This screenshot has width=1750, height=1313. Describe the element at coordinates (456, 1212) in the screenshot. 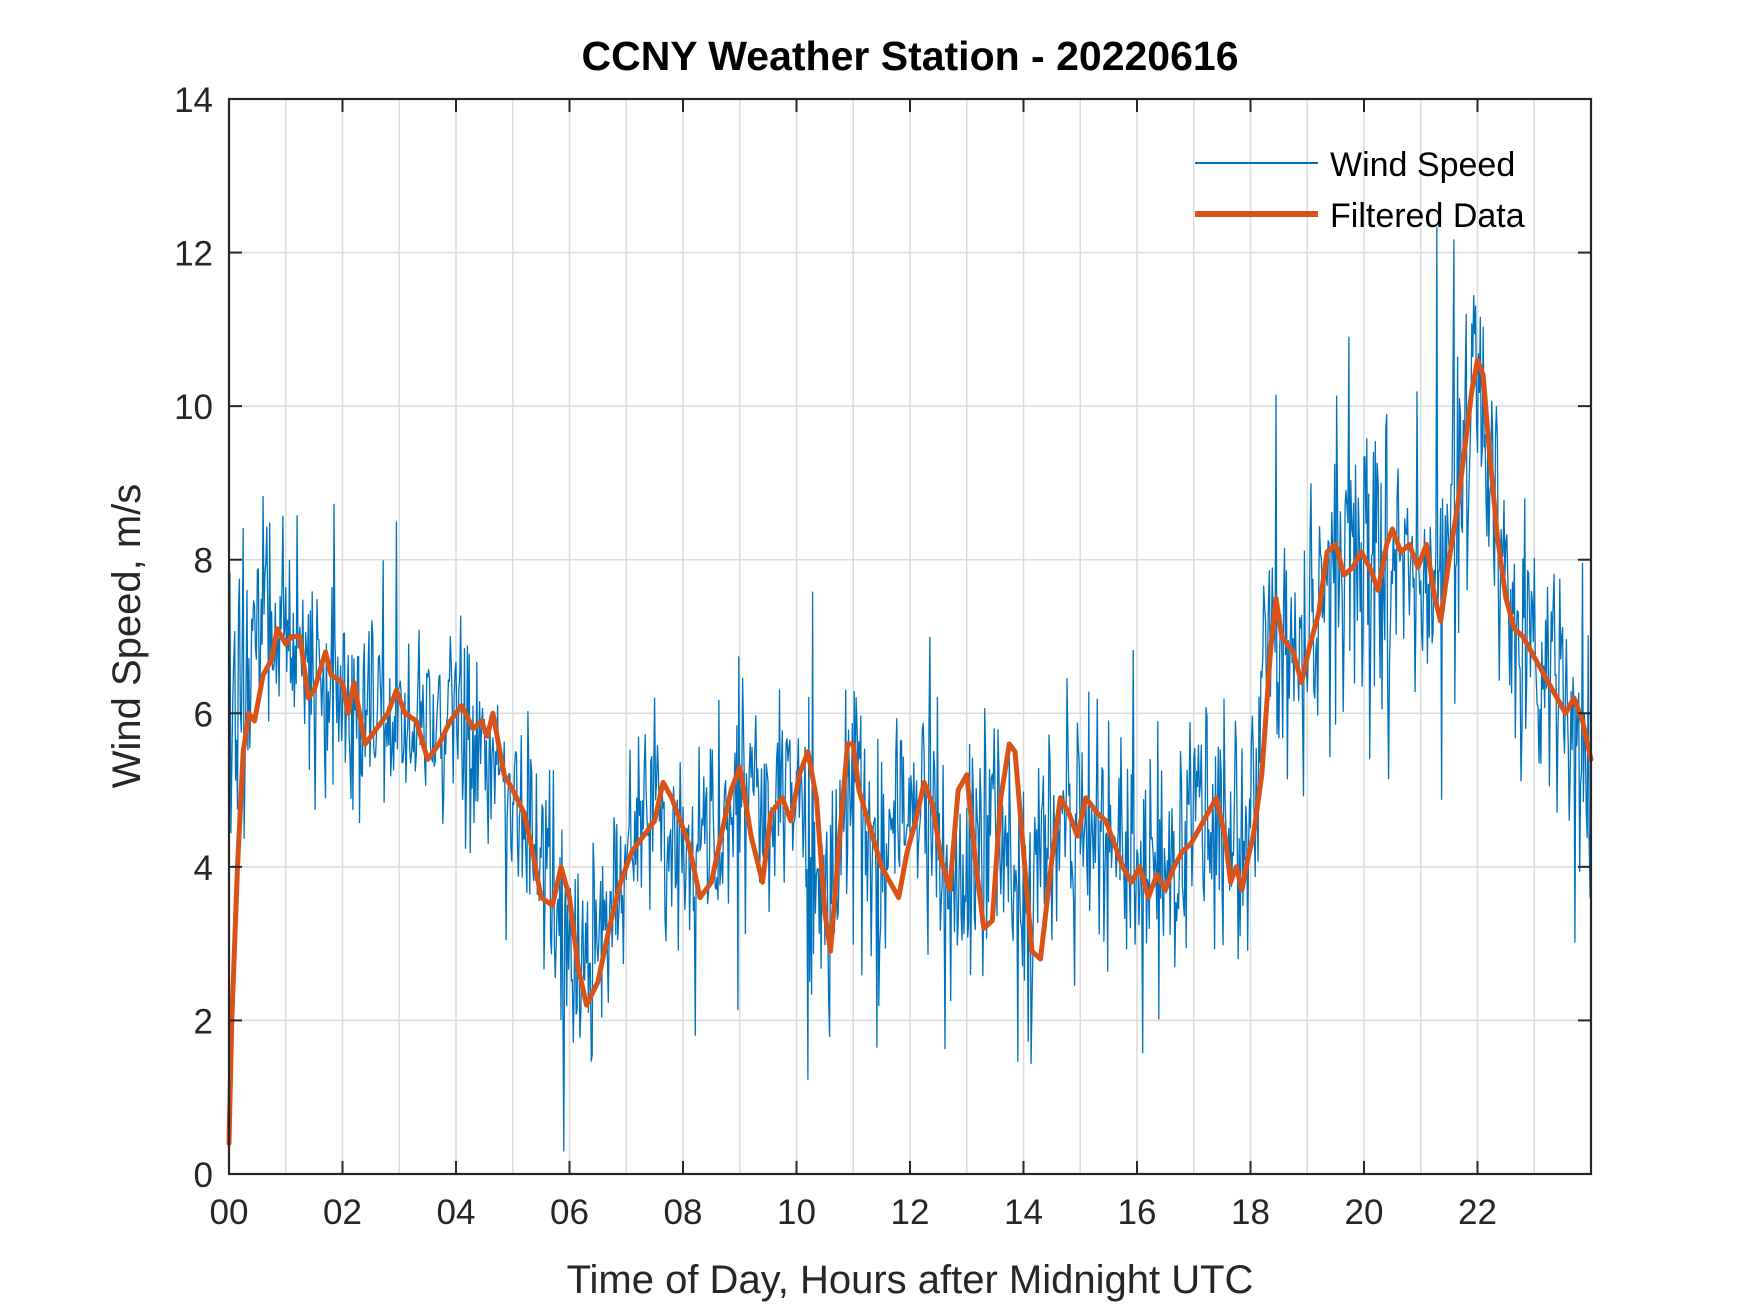

I see `x-tick-label: 04` at that location.